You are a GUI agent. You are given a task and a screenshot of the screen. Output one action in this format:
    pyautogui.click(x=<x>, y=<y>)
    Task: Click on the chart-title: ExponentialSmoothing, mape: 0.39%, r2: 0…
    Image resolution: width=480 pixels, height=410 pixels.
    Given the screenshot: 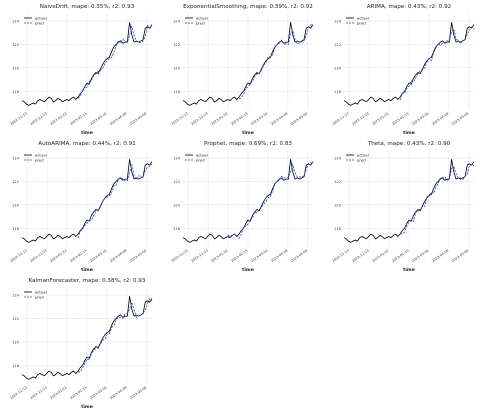 What is the action you would take?
    pyautogui.click(x=248, y=7)
    